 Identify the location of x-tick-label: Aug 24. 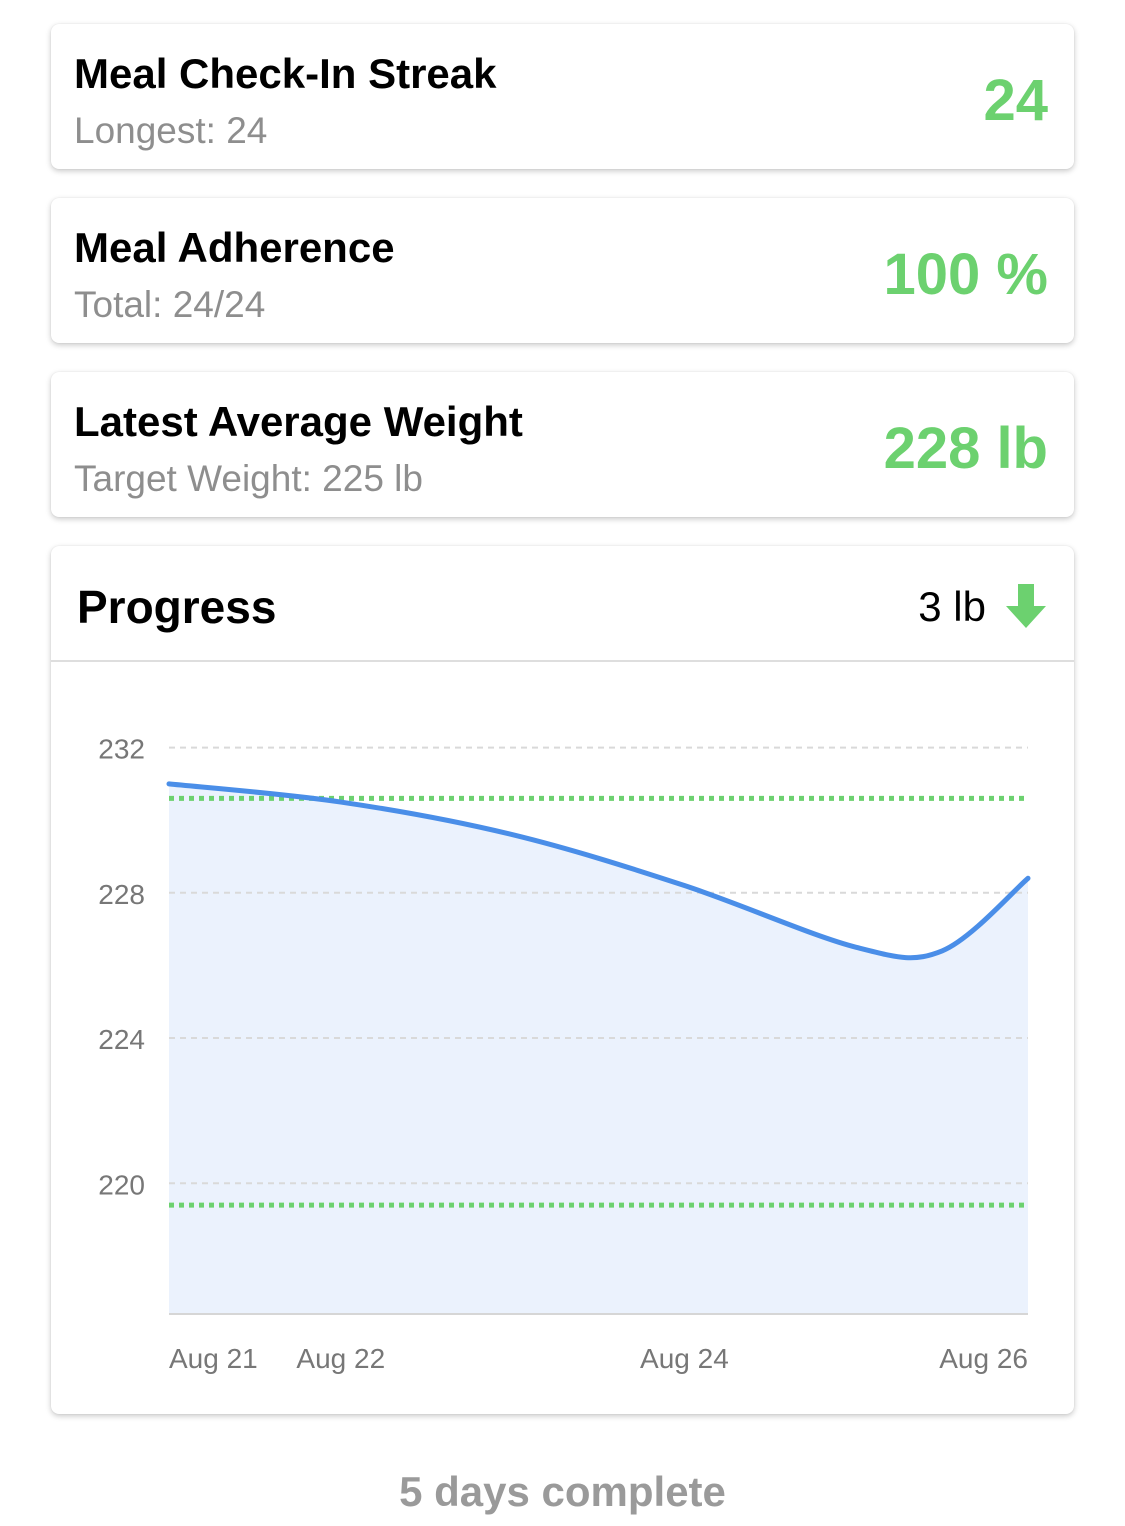
(684, 1358).